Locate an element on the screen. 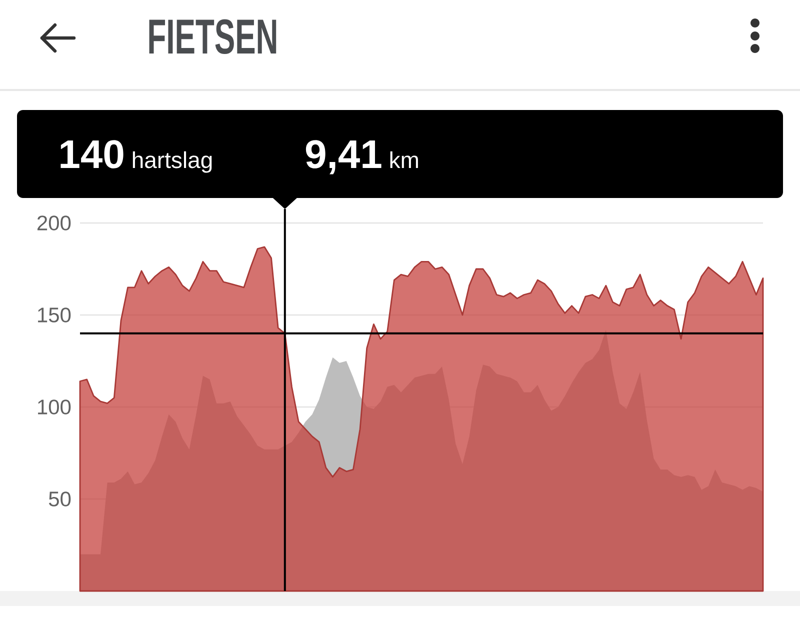  y-tick-label: 150 is located at coordinates (54, 315).